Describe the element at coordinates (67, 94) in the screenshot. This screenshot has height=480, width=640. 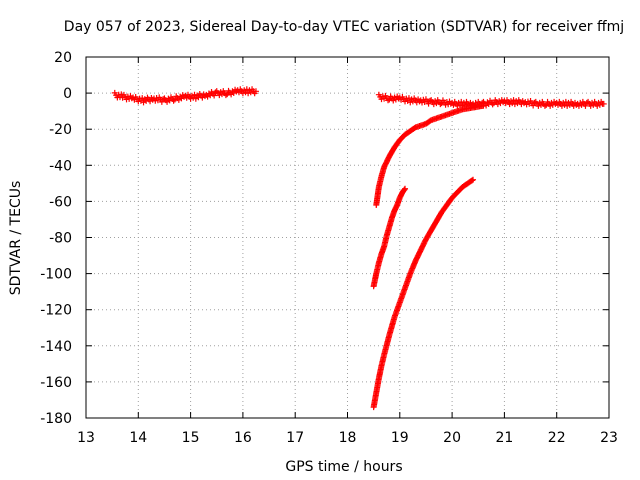
I see `y-tick-label: 0` at that location.